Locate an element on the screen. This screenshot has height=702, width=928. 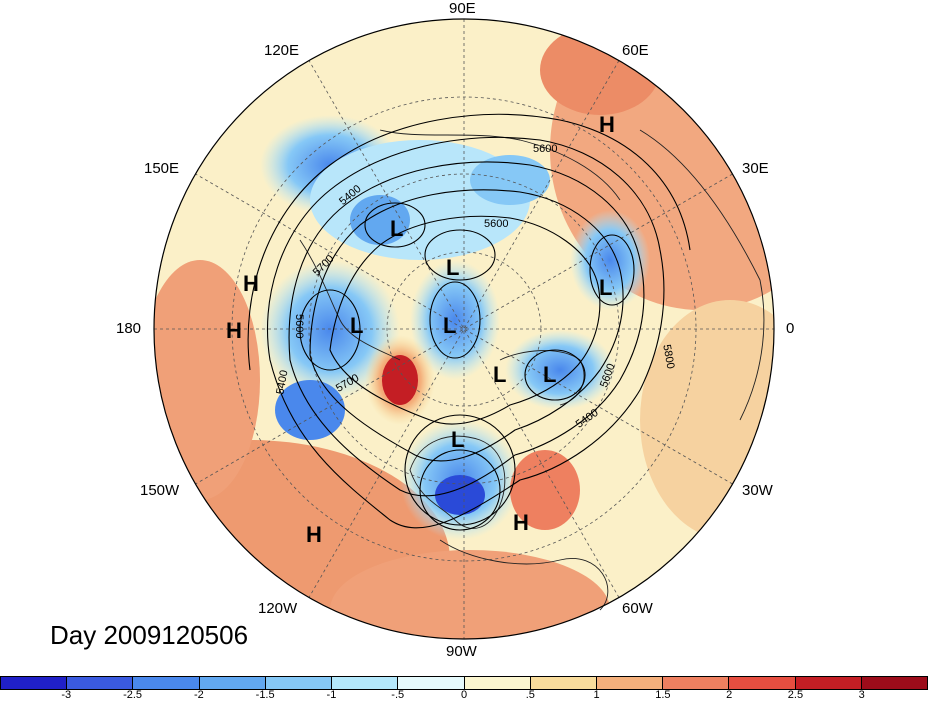
colorbar-tick-label: -1.5 is located at coordinates (265, 695).